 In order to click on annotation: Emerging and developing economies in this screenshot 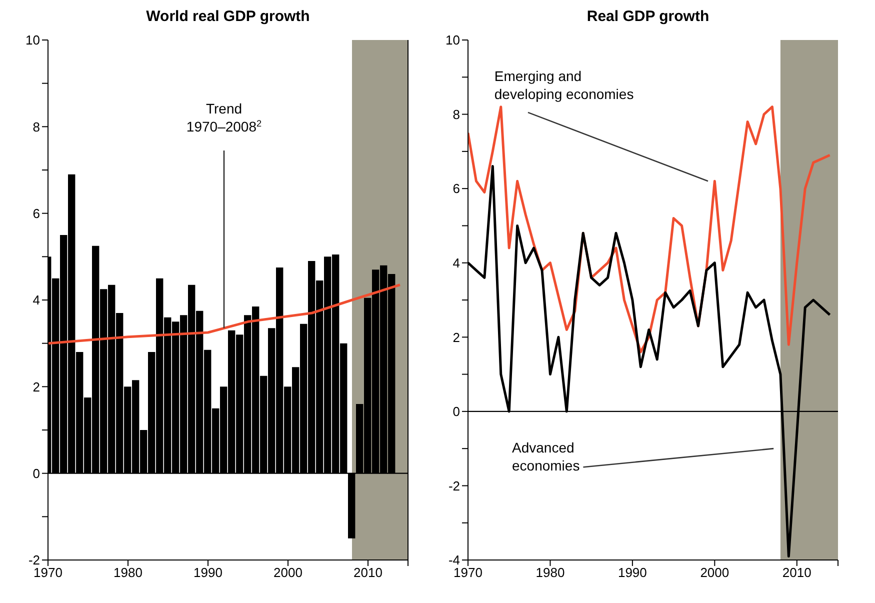, I will do `click(564, 85)`.